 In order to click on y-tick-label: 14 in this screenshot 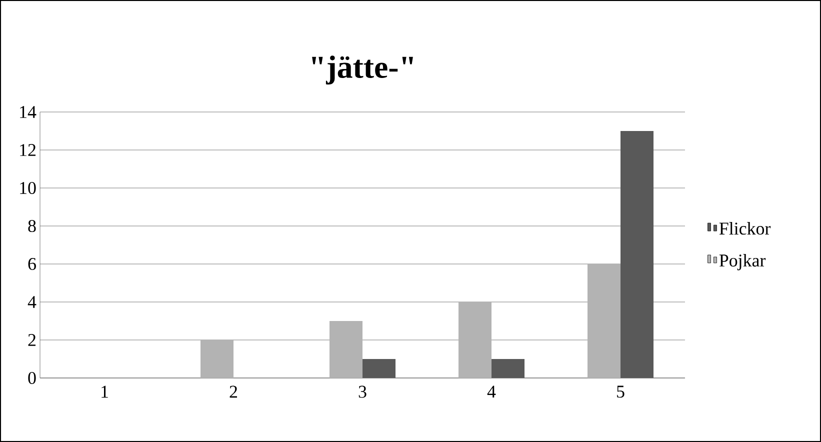, I will do `click(28, 112)`.